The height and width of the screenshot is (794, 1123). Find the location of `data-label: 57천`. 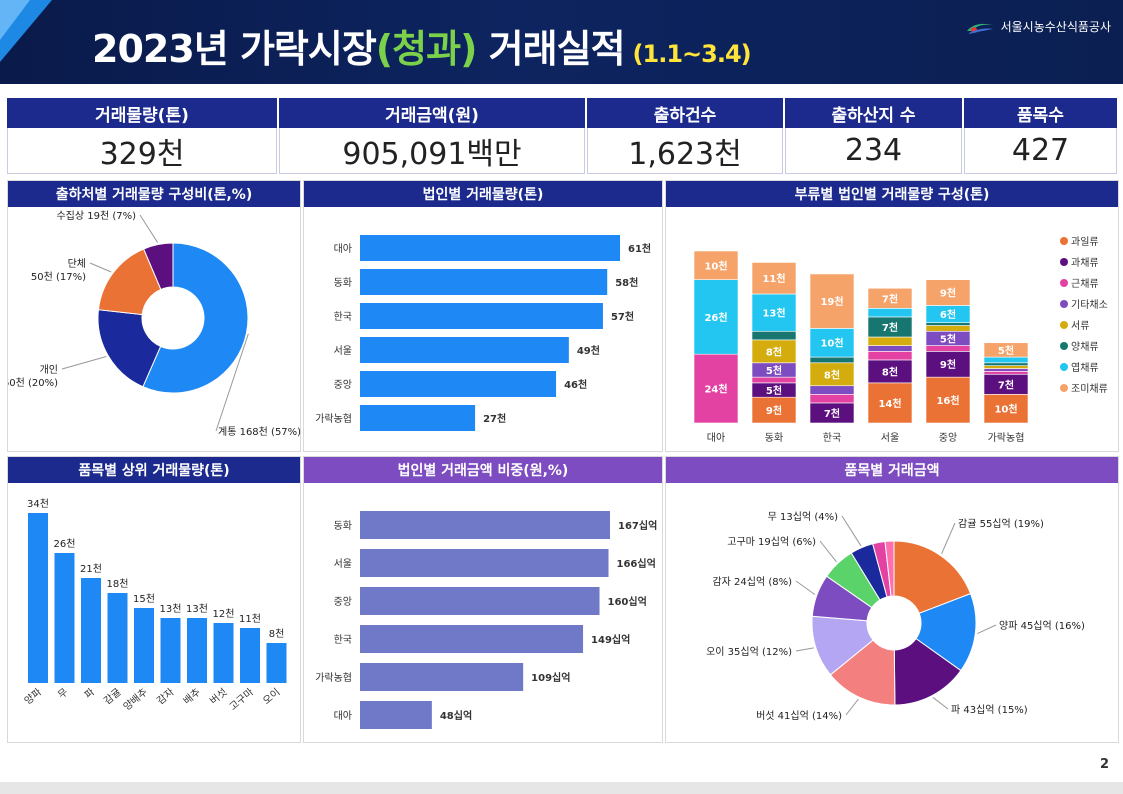

data-label: 57천 is located at coordinates (622, 316).